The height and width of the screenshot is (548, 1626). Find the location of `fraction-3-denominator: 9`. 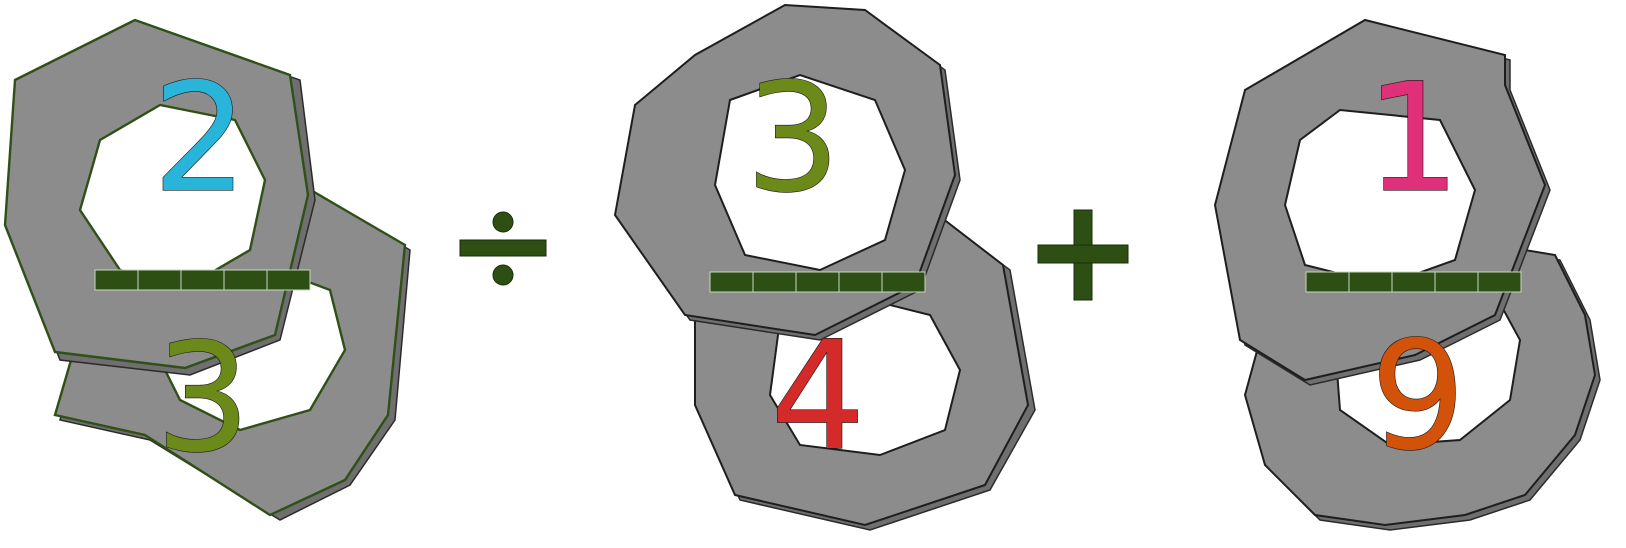

fraction-3-denominator: 9 is located at coordinates (1417, 397).